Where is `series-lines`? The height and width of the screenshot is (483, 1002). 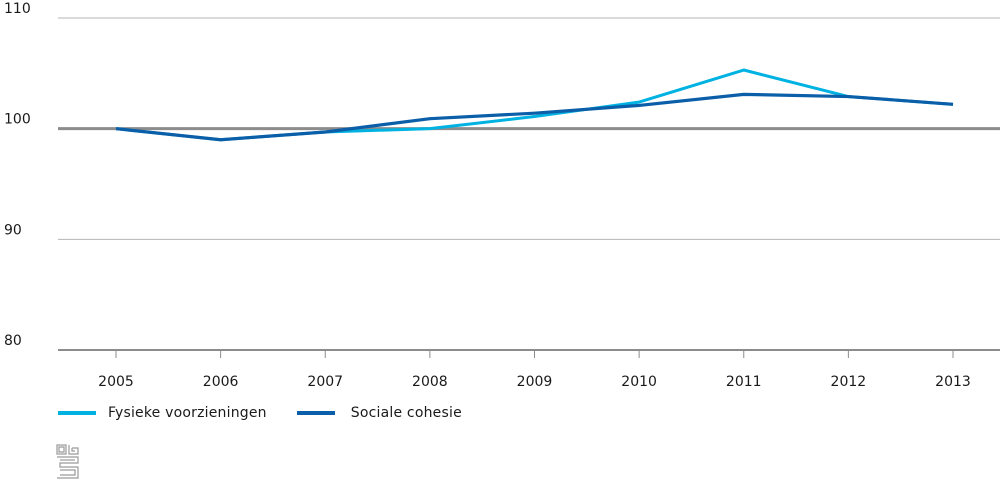 series-lines is located at coordinates (534, 105).